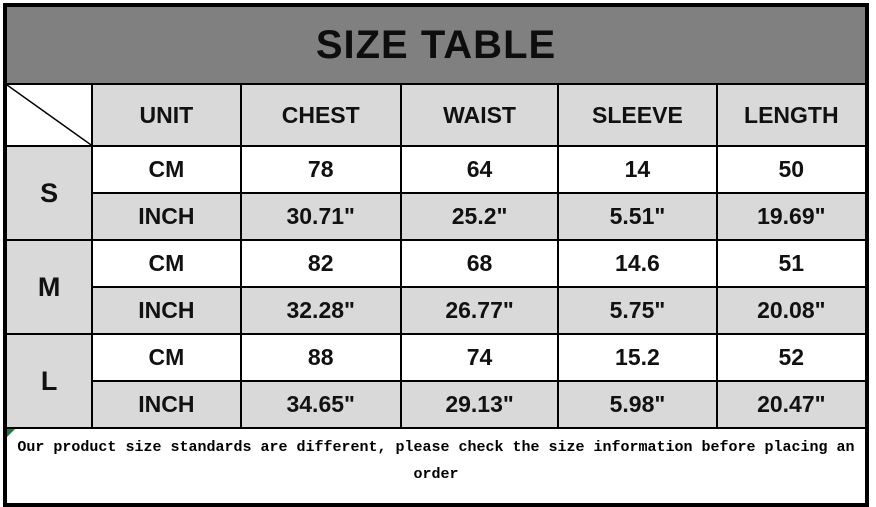 The width and height of the screenshot is (876, 507). Describe the element at coordinates (320, 310) in the screenshot. I see `value-chest: 32.28"` at that location.